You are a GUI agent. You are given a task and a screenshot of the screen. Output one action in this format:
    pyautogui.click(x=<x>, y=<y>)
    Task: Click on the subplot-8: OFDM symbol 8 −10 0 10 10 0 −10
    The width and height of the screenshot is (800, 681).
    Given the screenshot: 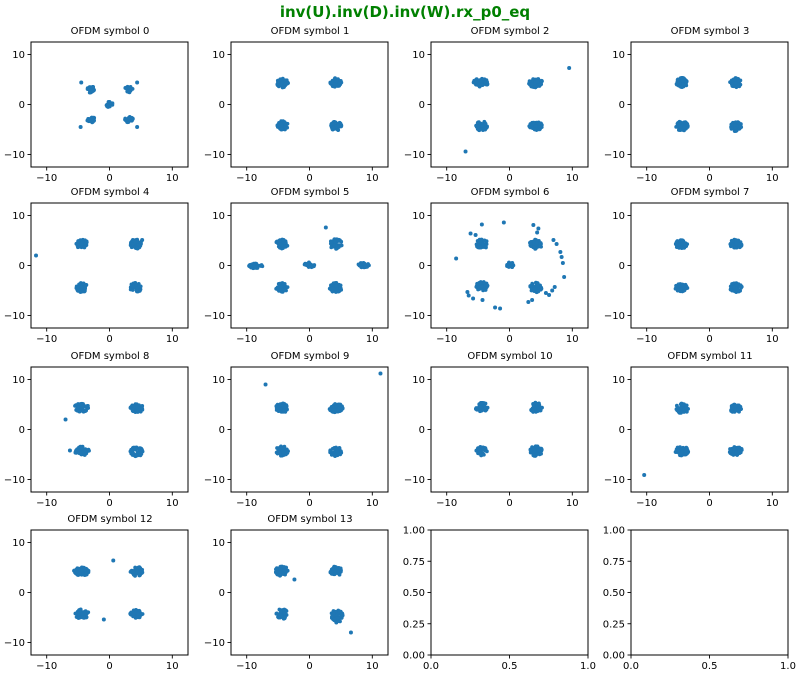 What is the action you would take?
    pyautogui.click(x=100, y=427)
    